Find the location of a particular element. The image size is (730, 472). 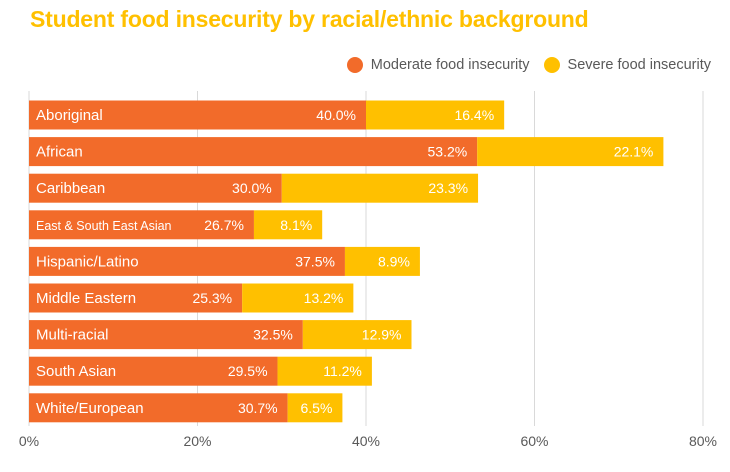

value-label-severe: 12.9% is located at coordinates (382, 335).